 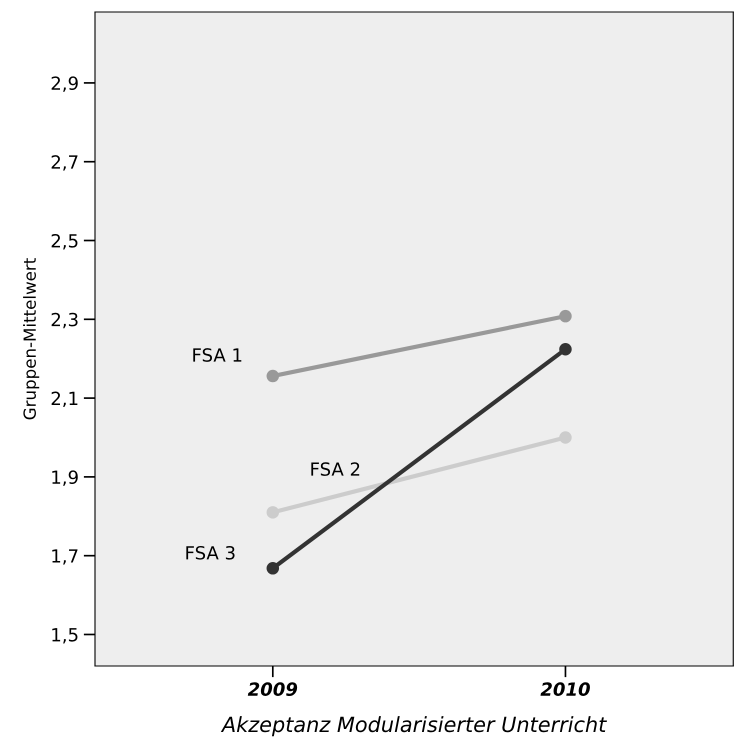 I want to click on y-tick-label: 2,7, so click(x=65, y=163).